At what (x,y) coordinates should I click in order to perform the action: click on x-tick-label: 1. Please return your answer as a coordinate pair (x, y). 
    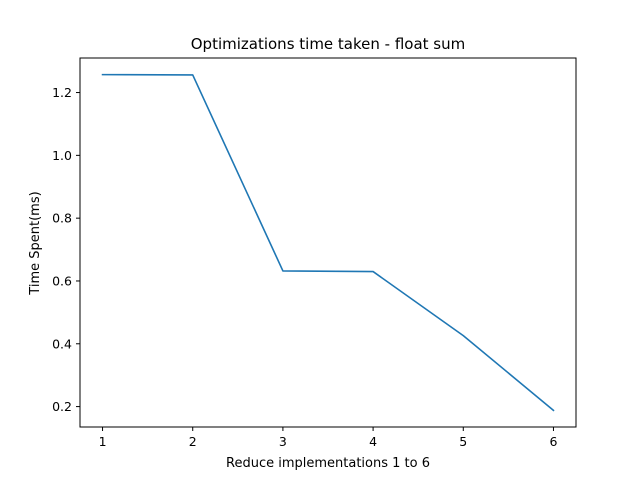
    Looking at the image, I should click on (103, 441).